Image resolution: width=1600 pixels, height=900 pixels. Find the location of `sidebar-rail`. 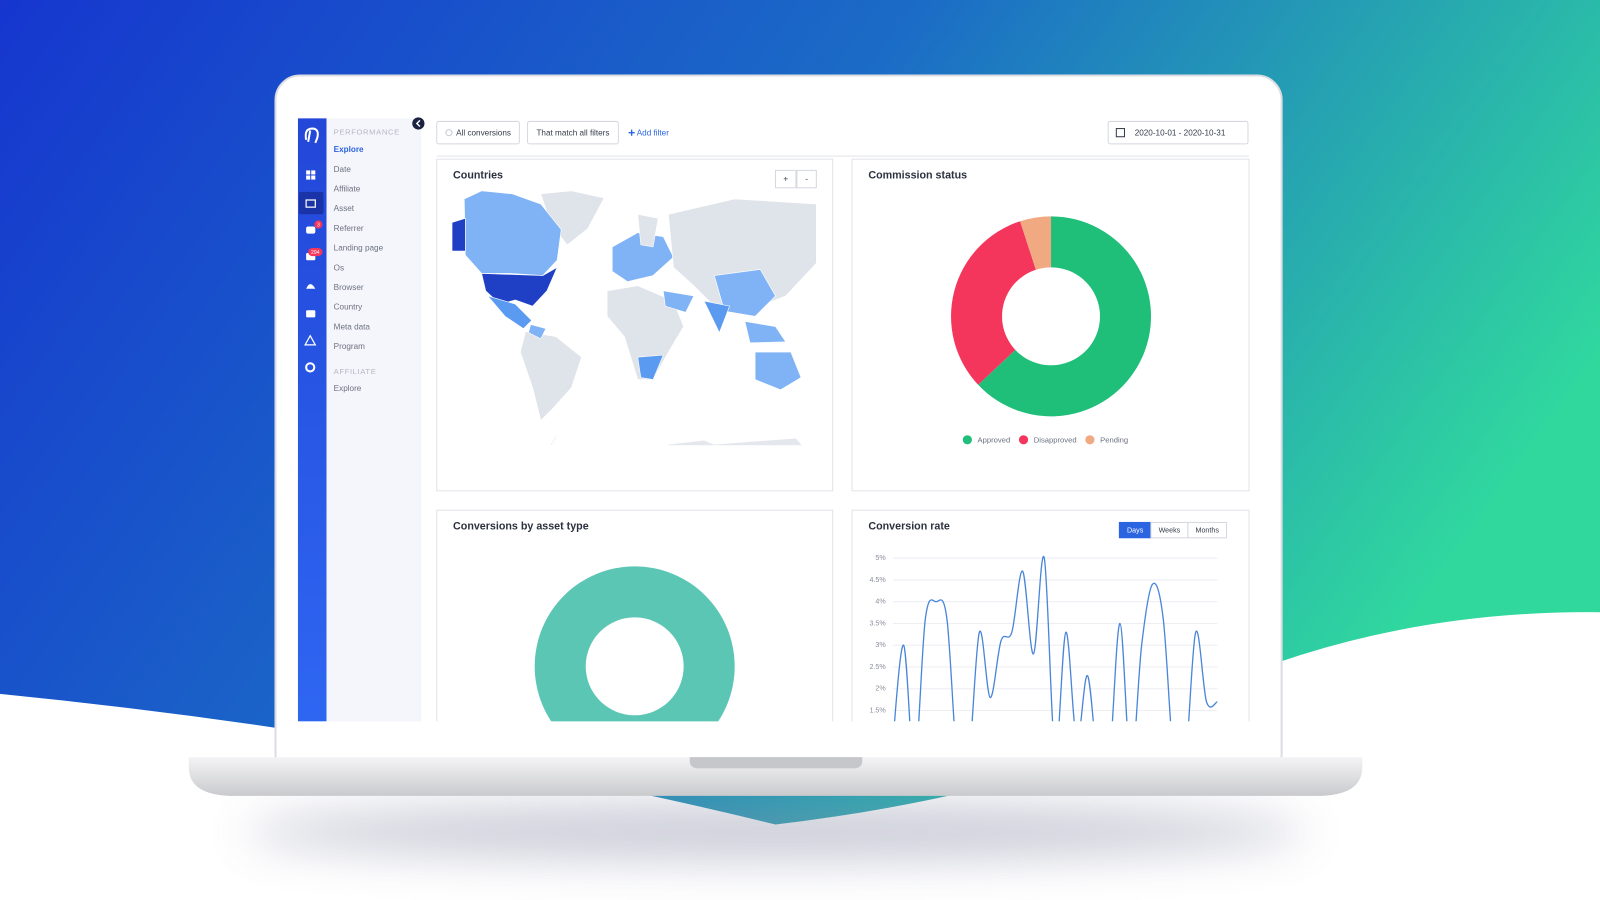

sidebar-rail is located at coordinates (312, 420).